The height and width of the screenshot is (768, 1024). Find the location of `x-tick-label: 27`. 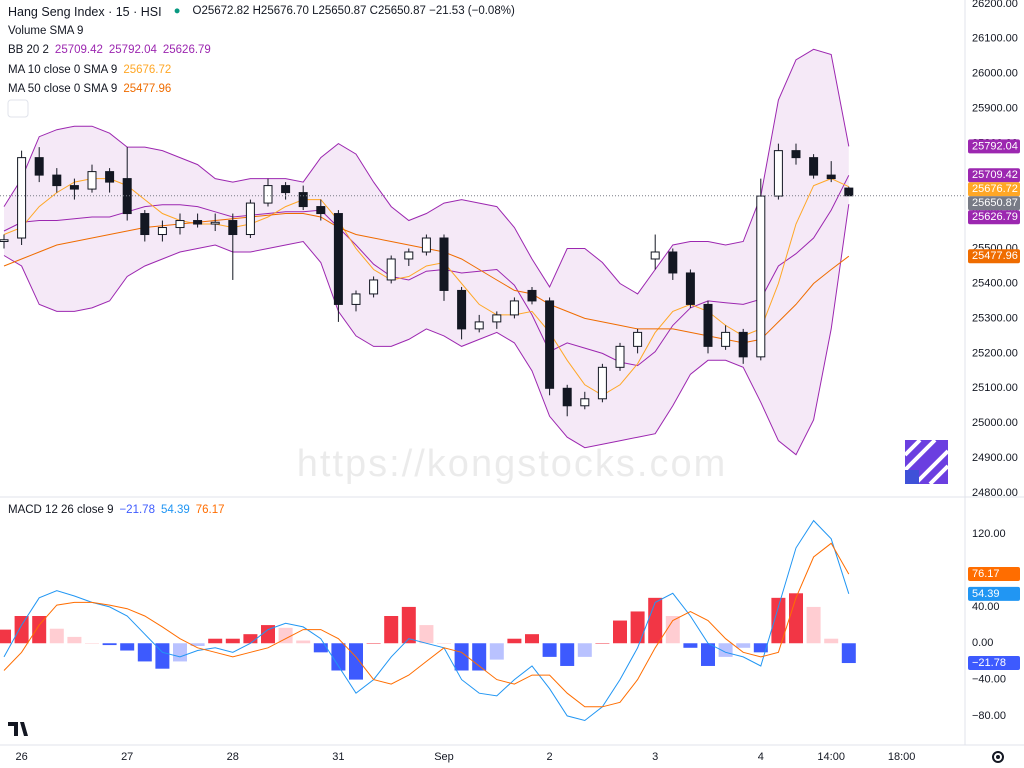

x-tick-label: 27 is located at coordinates (127, 757).